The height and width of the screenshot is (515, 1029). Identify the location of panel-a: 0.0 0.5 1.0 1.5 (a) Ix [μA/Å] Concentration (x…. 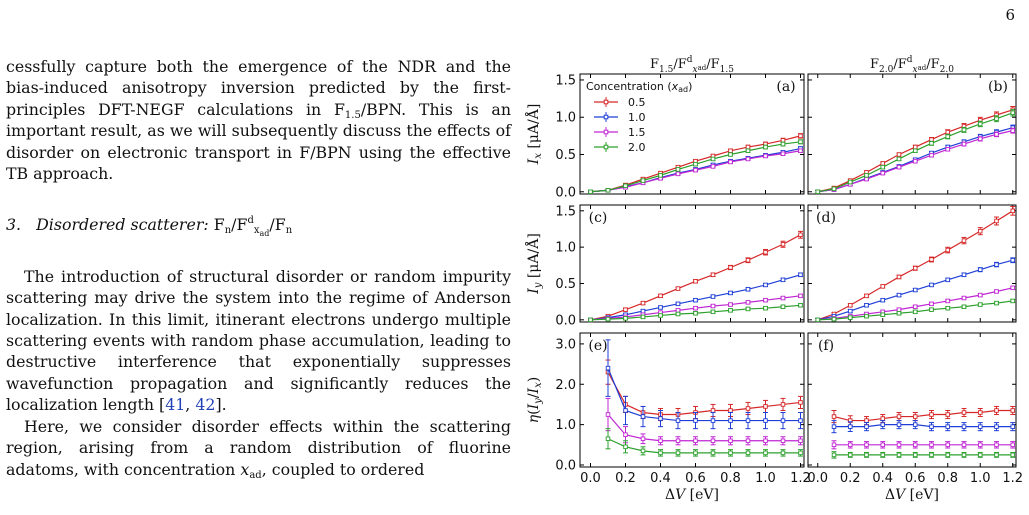
(664, 136).